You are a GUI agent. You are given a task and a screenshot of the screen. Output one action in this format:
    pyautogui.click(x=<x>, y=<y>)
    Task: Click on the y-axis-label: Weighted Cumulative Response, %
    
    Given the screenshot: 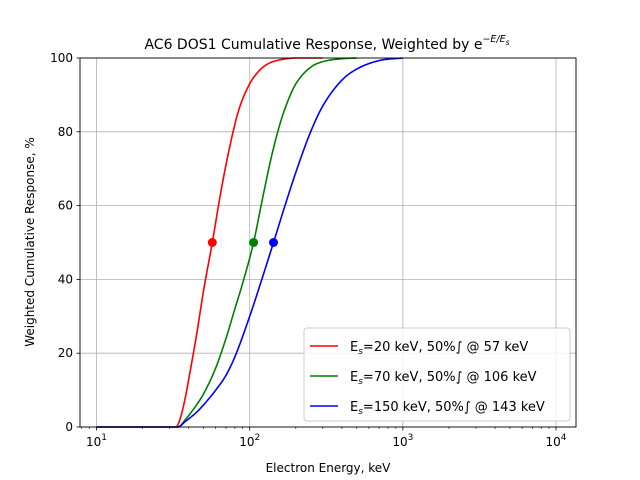 What is the action you would take?
    pyautogui.click(x=30, y=242)
    